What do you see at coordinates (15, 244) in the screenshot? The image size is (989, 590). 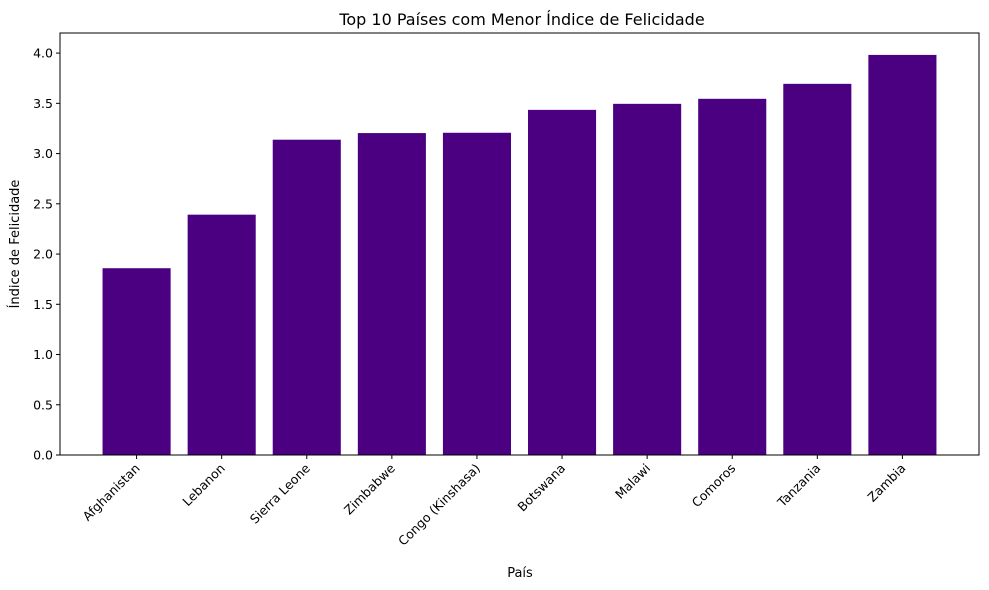 I see `y-axis-label: Índice de Felicidade` at bounding box center [15, 244].